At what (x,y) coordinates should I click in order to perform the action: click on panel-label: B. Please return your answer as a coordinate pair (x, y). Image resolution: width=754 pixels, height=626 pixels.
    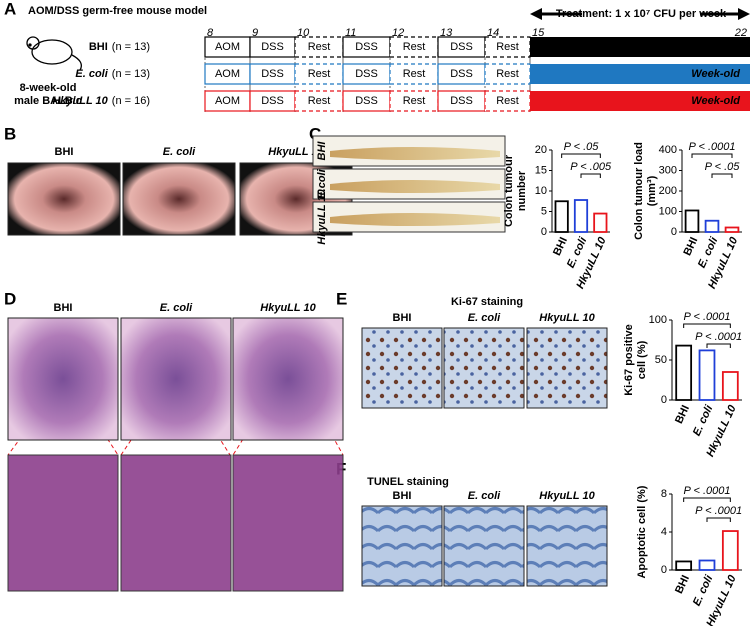
    Looking at the image, I should click on (10, 133).